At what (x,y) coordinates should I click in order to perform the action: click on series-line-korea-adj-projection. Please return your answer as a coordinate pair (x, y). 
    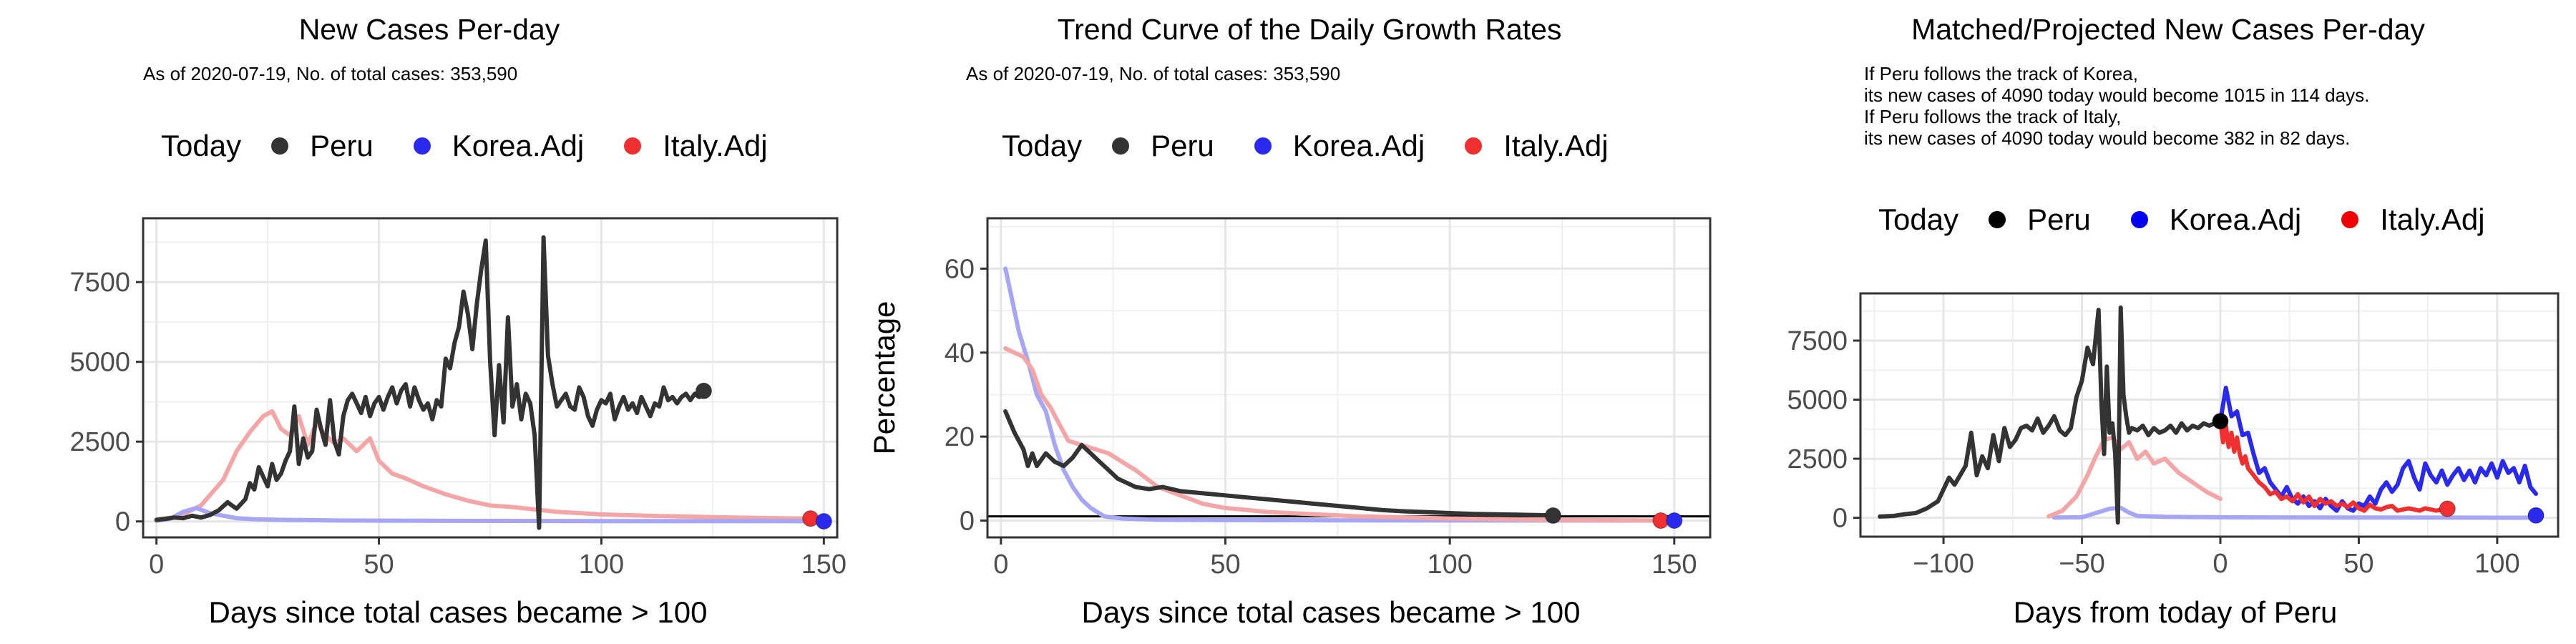
    Looking at the image, I should click on (2378, 449).